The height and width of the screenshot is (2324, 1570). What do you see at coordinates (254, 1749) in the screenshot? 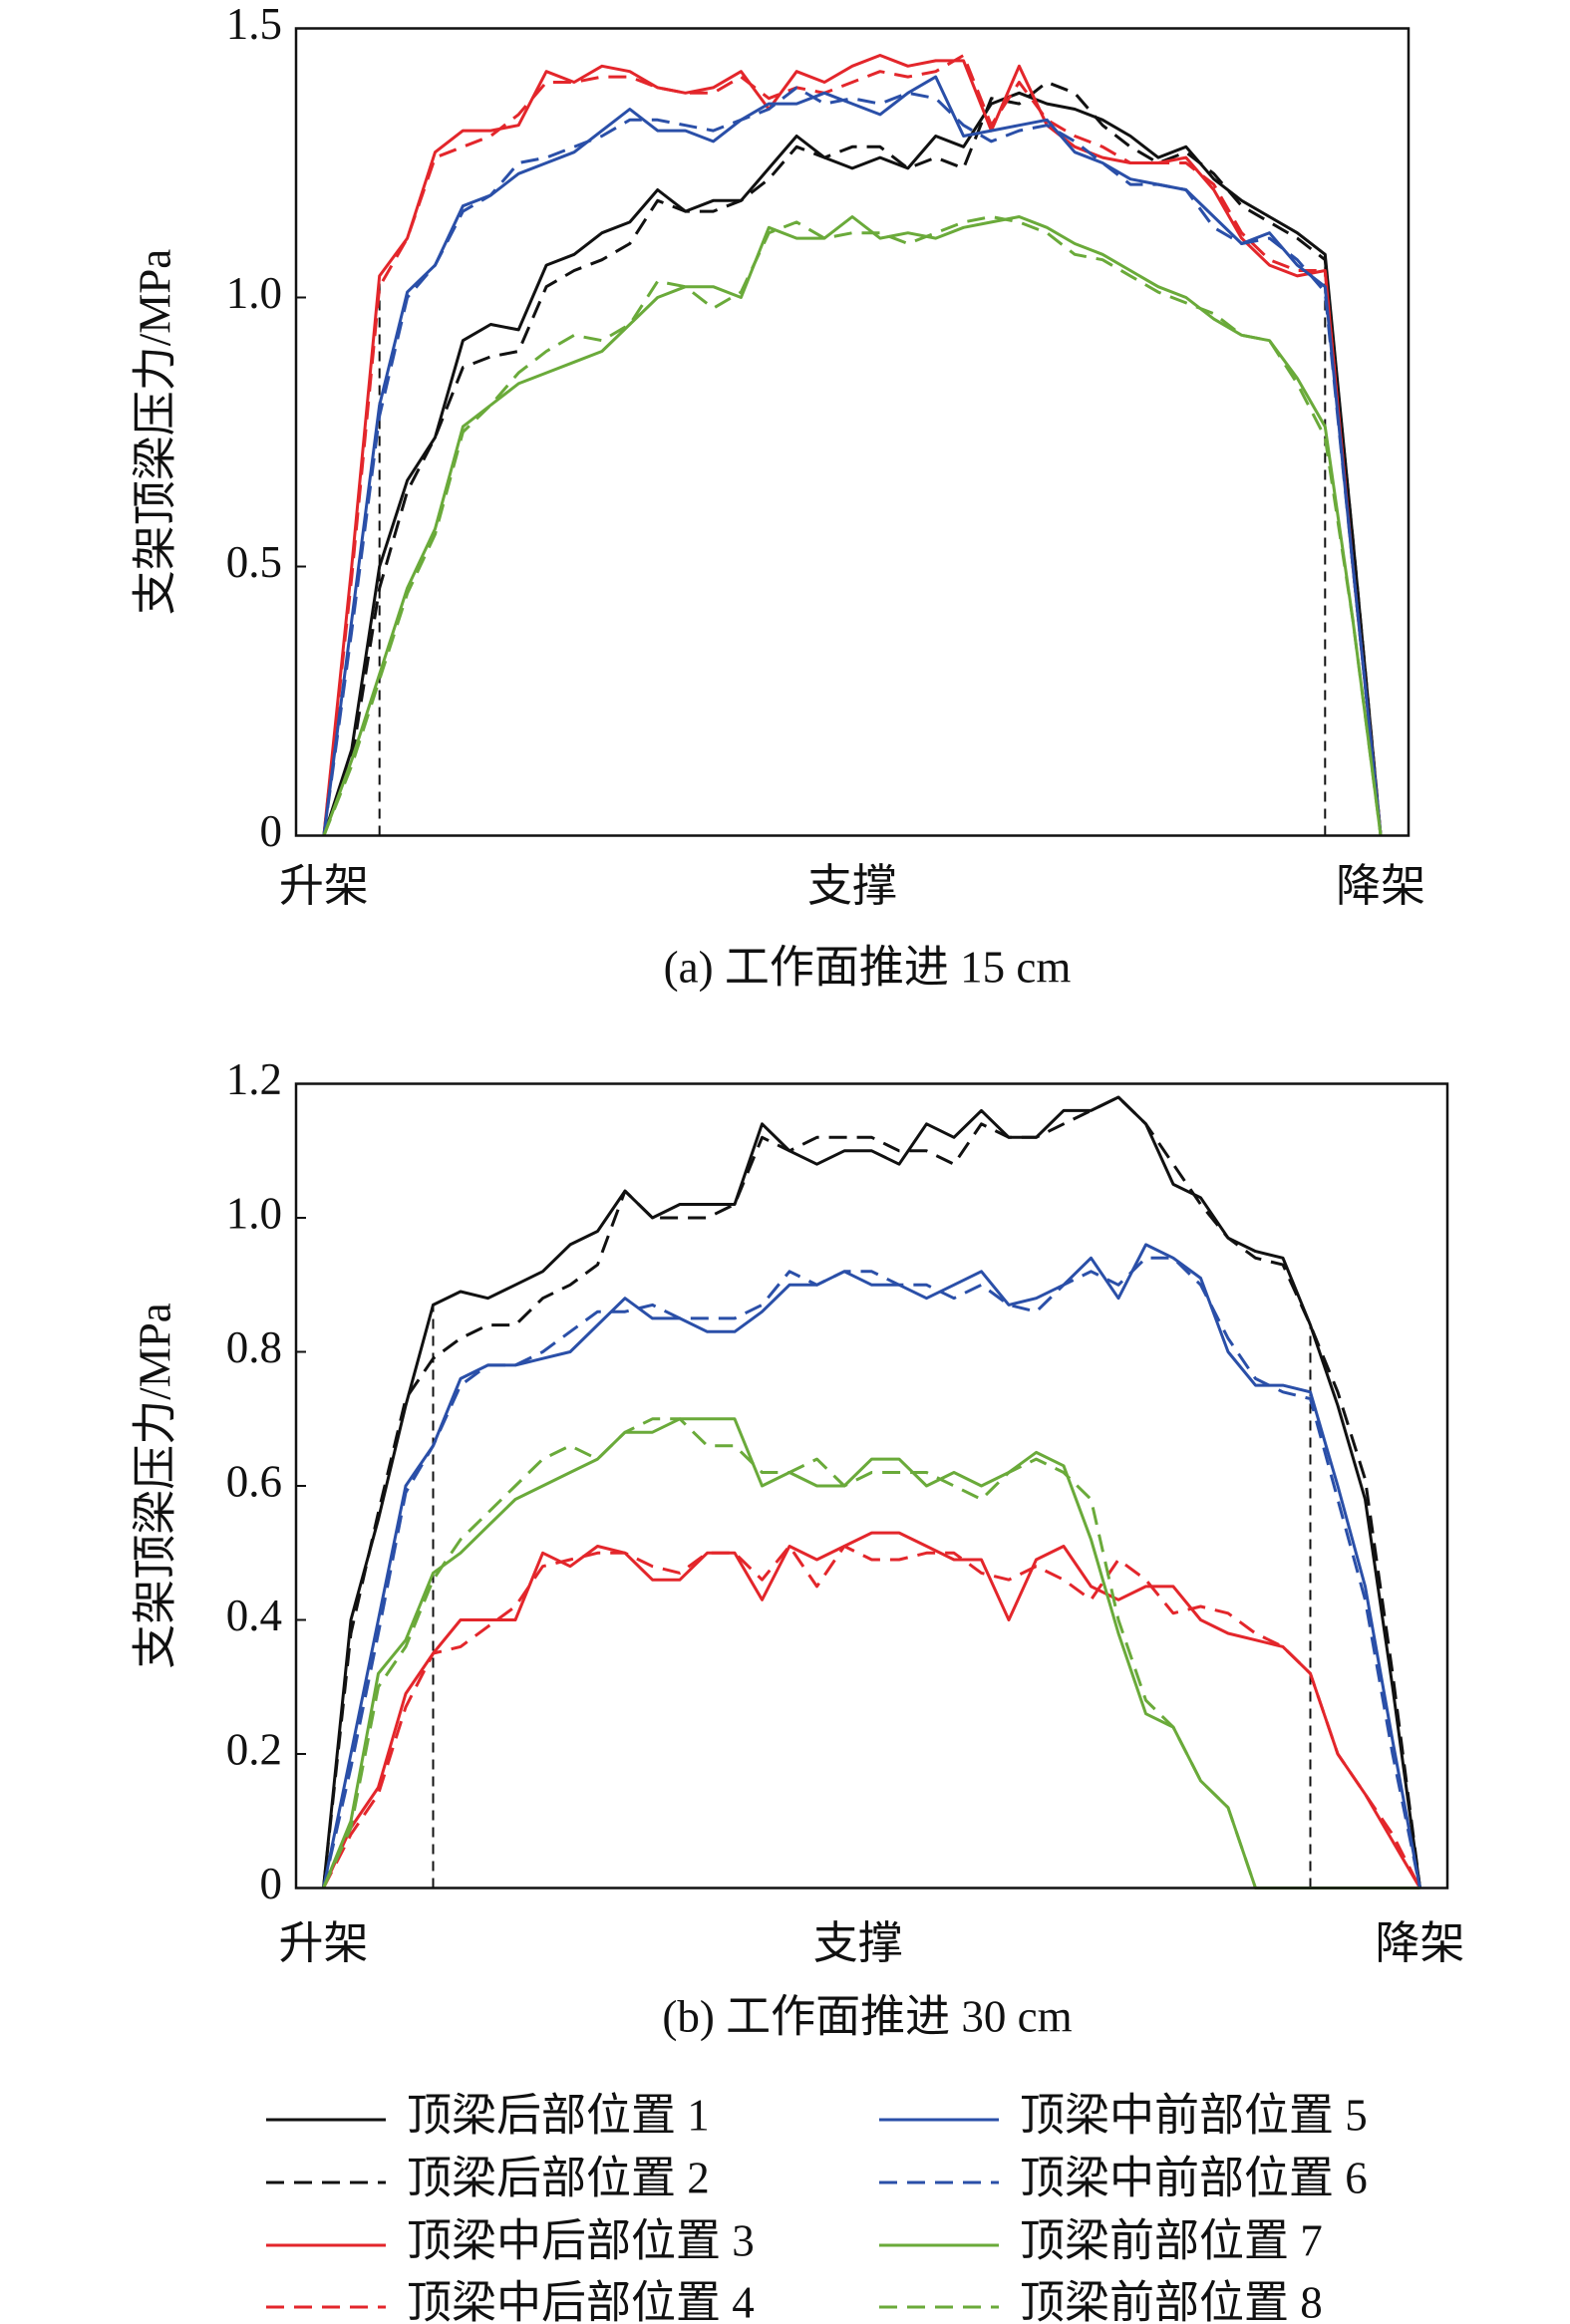
I see `y-tick-label: 0.2` at bounding box center [254, 1749].